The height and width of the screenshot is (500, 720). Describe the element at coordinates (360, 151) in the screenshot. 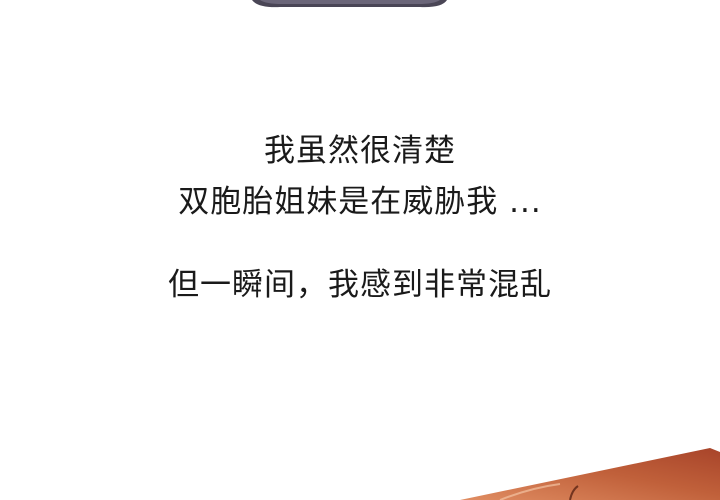

I see `caption-line-1: 我虽然很清楚` at that location.